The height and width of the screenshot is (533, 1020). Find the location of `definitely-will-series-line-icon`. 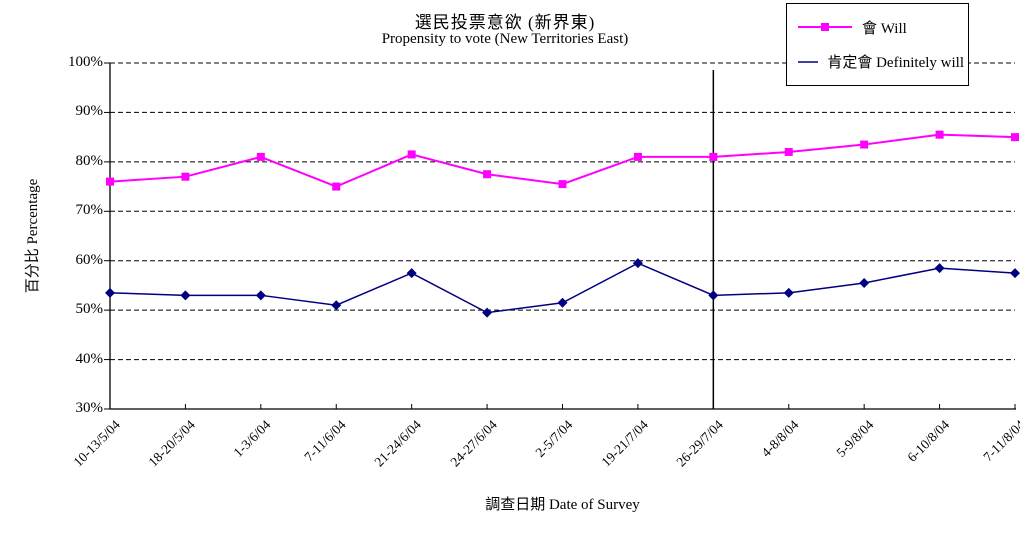

definitely-will-series-line-icon is located at coordinates (808, 62).